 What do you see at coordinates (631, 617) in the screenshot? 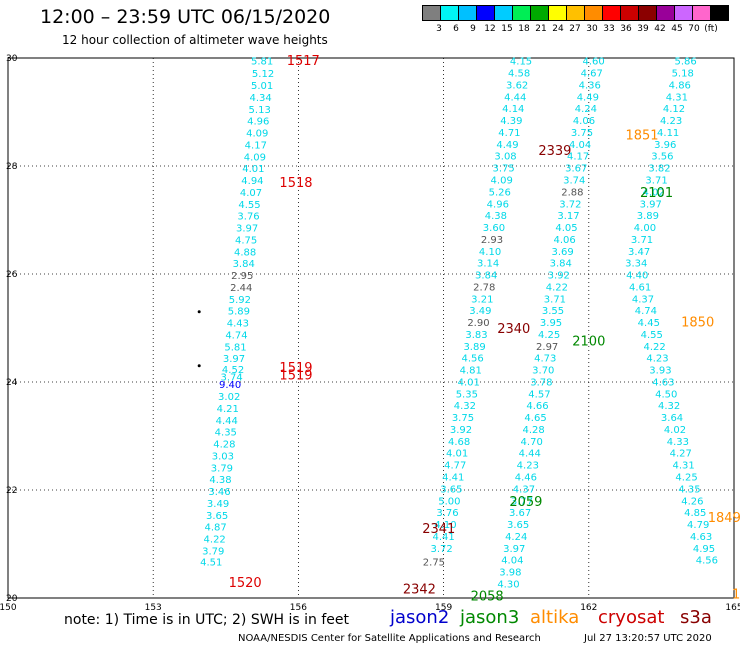
I see `satellite-label: cryosat` at bounding box center [631, 617].